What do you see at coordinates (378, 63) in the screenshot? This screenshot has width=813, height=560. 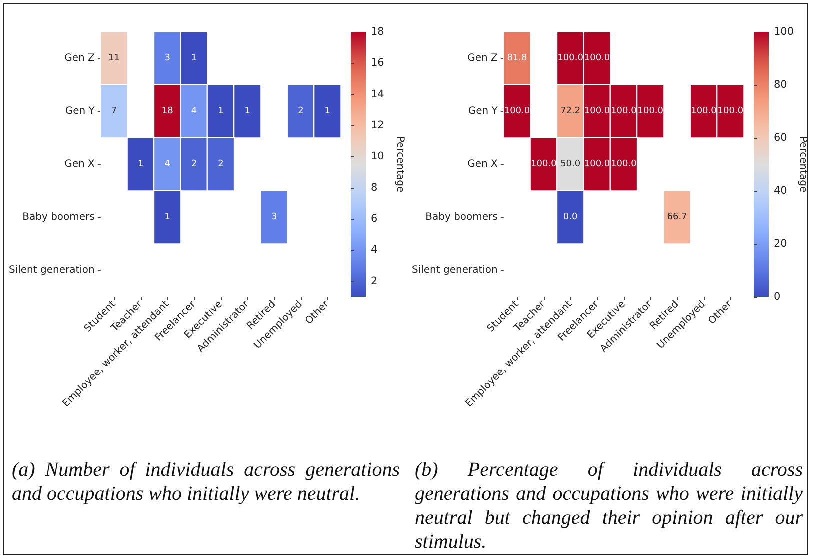 I see `color-bar-label: 16` at bounding box center [378, 63].